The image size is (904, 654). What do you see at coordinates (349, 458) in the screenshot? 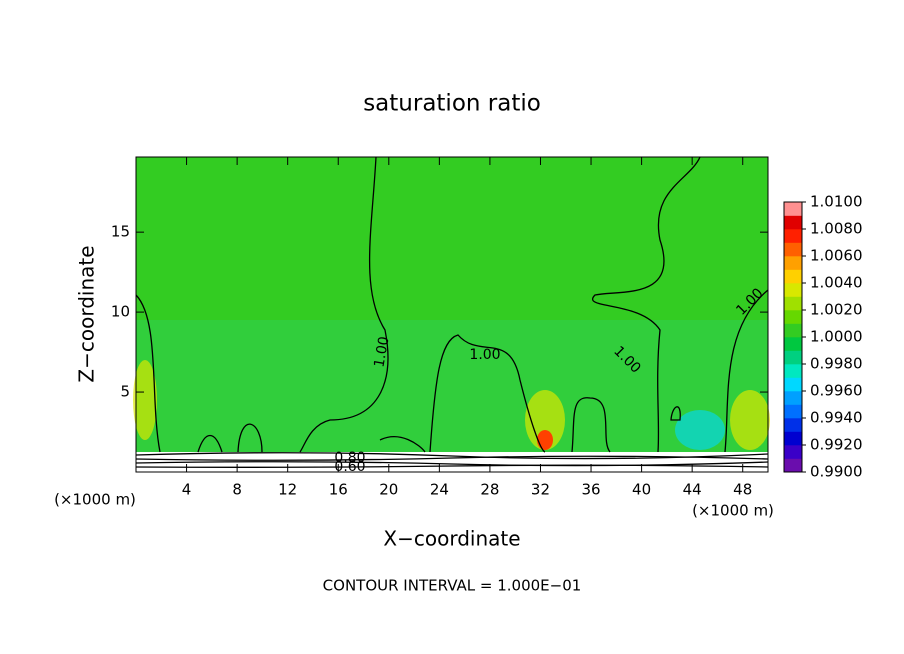
I see `contour-label: 0.80` at bounding box center [349, 458].